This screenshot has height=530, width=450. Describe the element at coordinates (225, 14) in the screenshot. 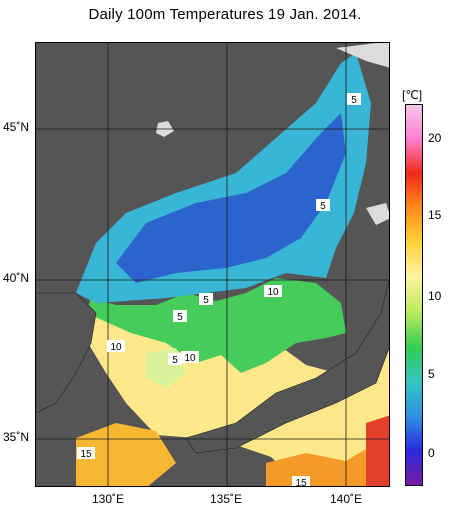

I see `map-title: Daily 100m Temperatures 19 Jan. 2014.` at that location.